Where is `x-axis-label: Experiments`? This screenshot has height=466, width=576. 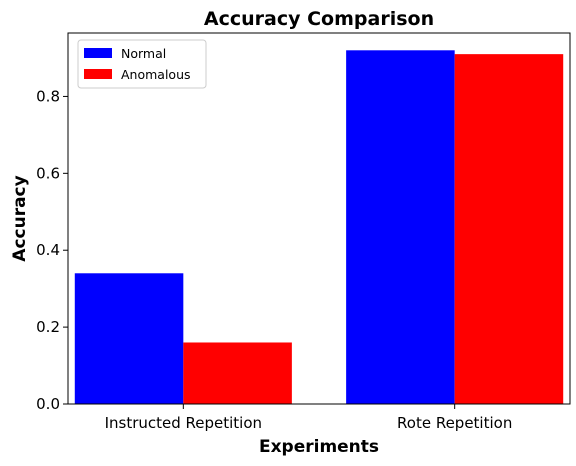
x-axis-label: Experiments is located at coordinates (319, 447).